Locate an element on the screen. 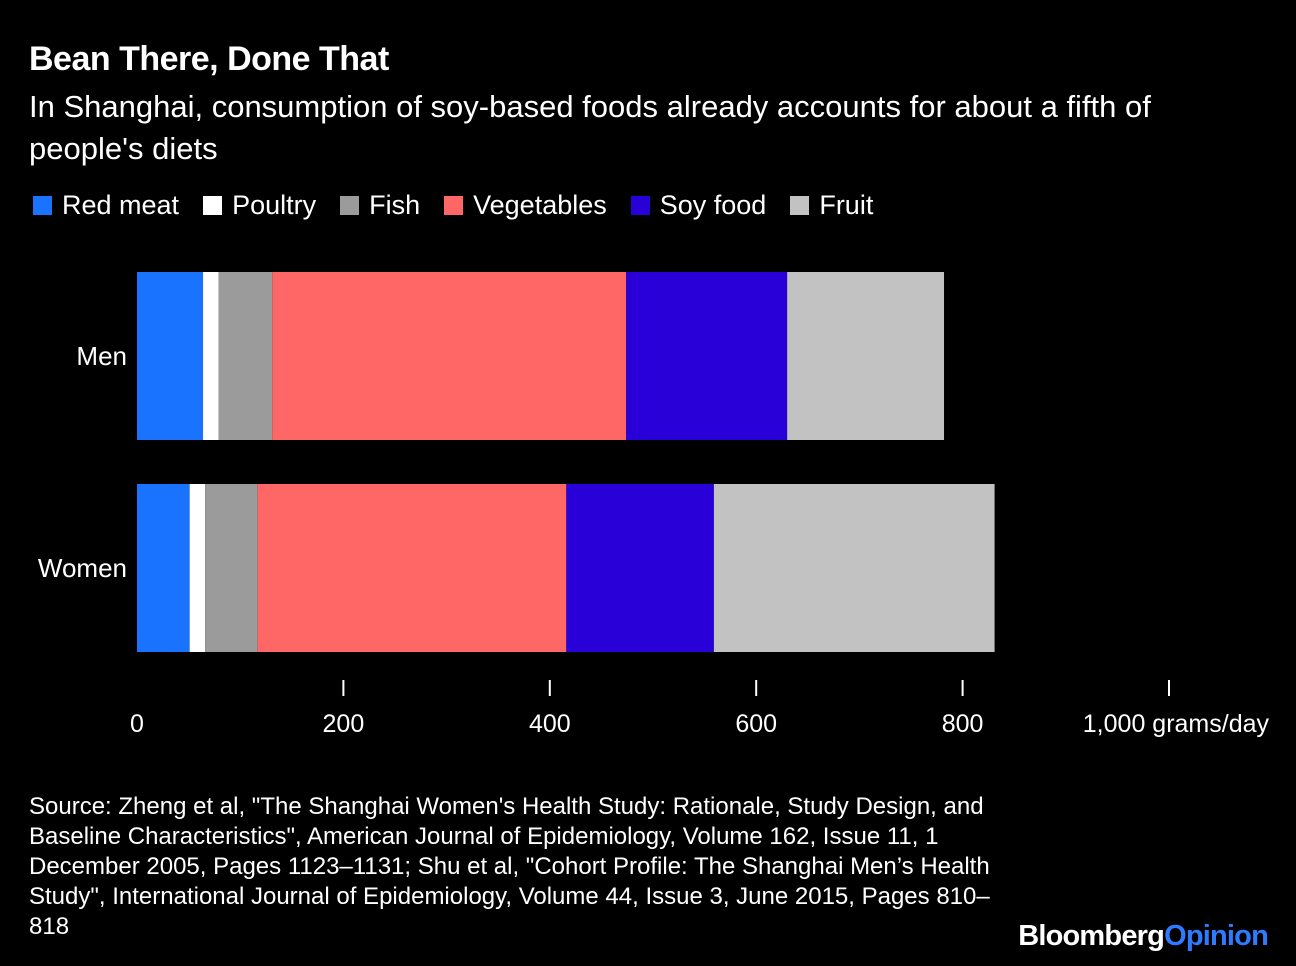 The width and height of the screenshot is (1296, 966). x-tick-label: 200 is located at coordinates (344, 724).